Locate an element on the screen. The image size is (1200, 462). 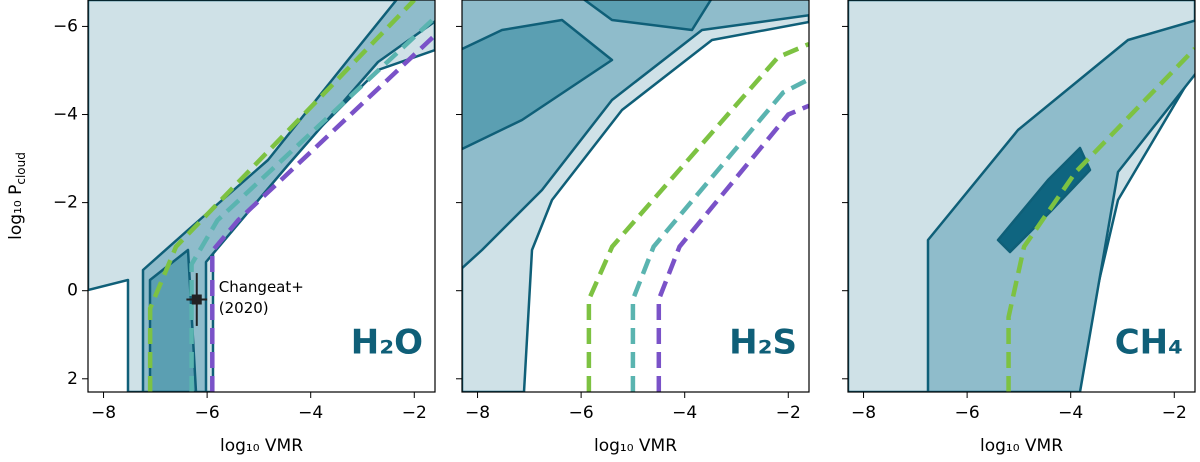
y-tick-label: 2 is located at coordinates (72, 379).